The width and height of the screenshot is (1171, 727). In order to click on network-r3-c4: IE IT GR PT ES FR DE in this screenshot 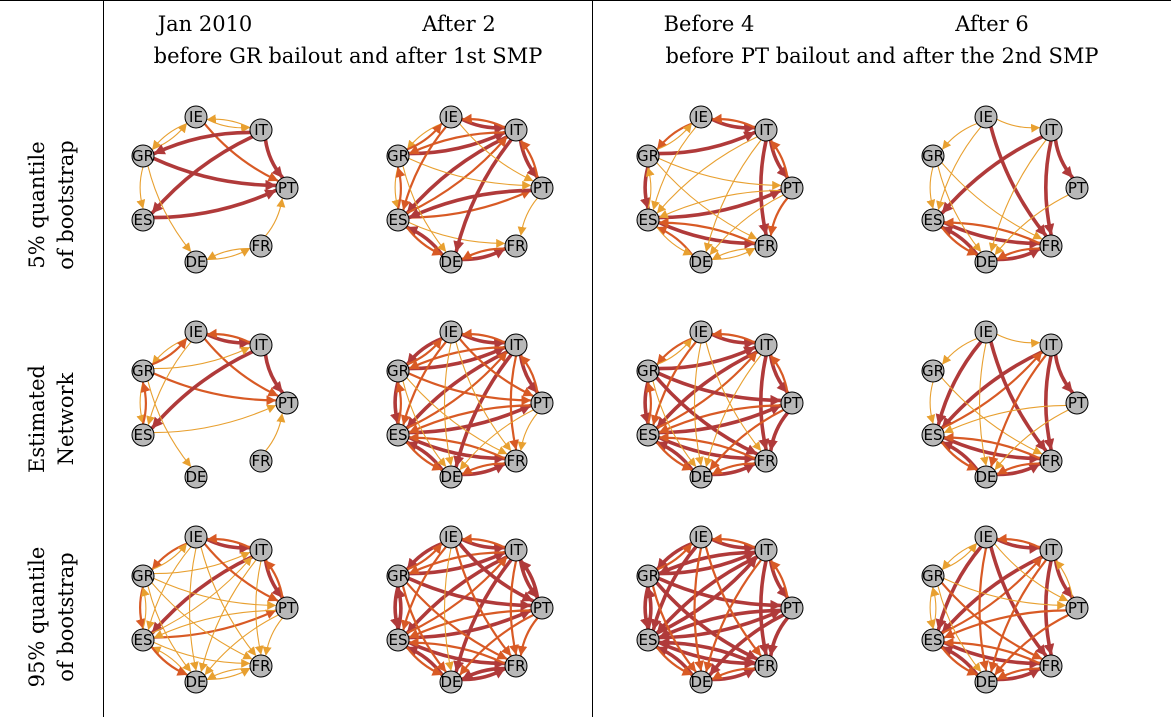, I will do `click(1005, 609)`.